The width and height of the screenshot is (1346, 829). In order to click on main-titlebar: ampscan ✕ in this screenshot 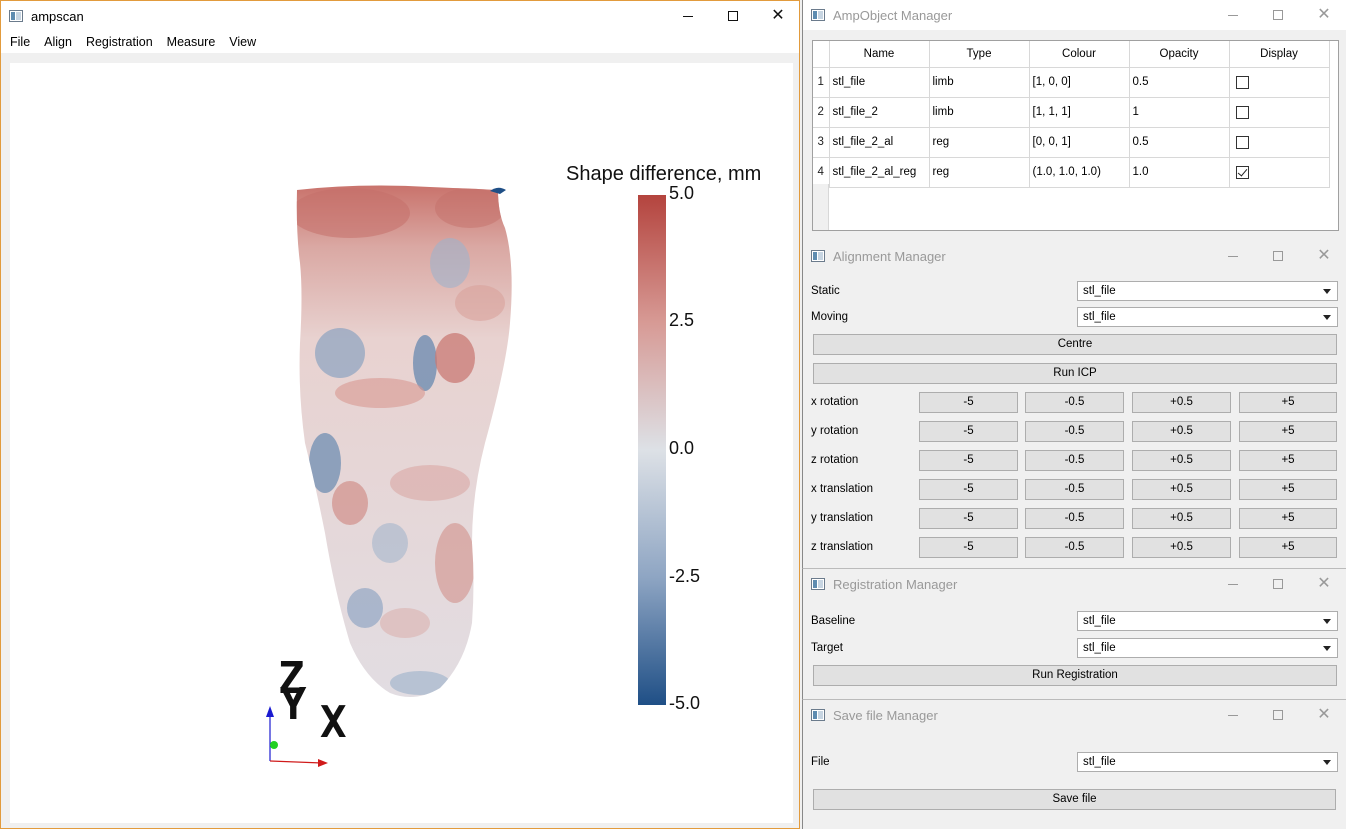, I will do `click(400, 16)`.